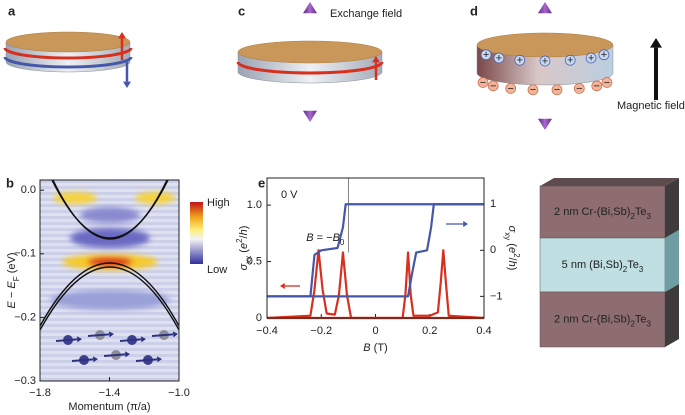  I want to click on y-tick-label: 0, so click(259, 318).